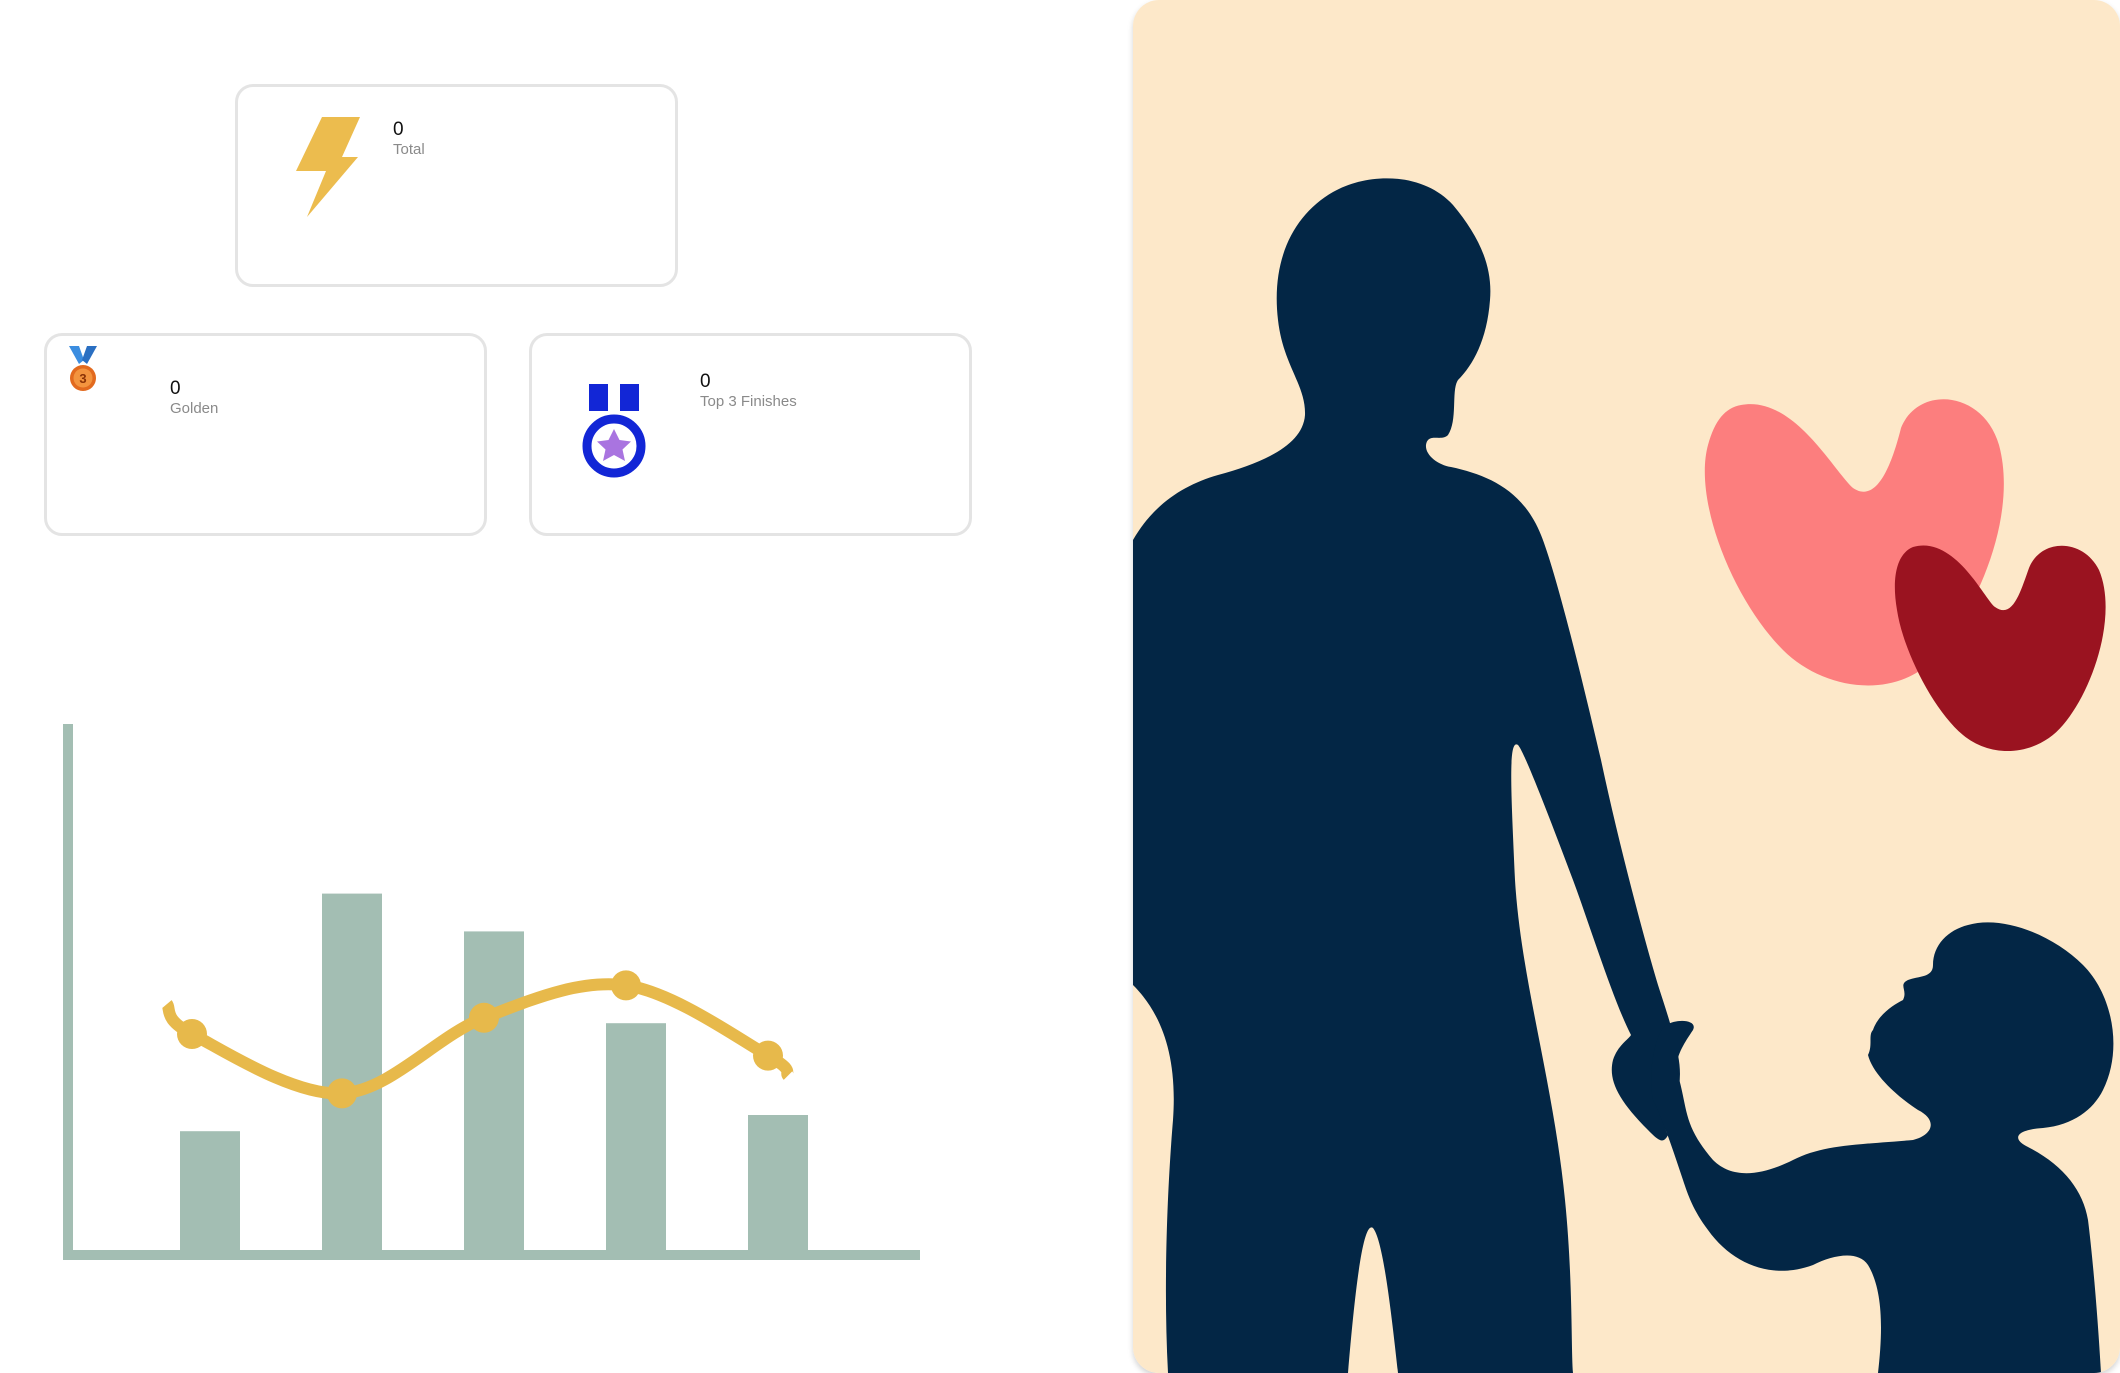  Describe the element at coordinates (265, 434) in the screenshot. I see `stat-card-golden: 3 0 Golden` at that location.